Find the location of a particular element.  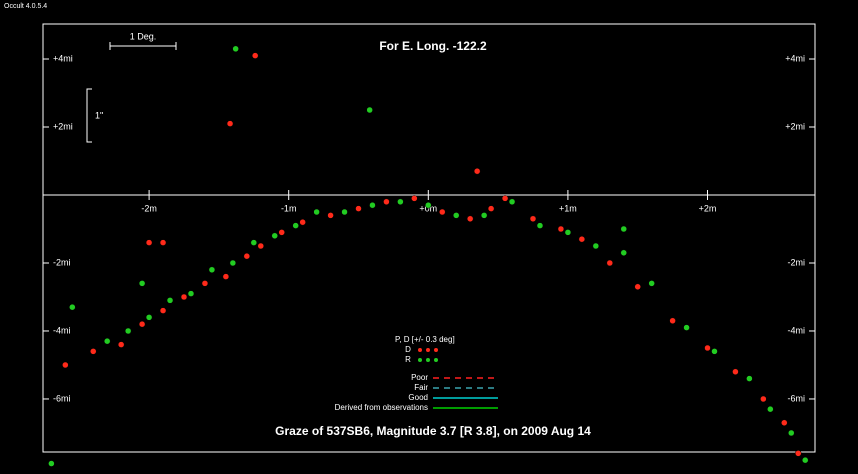

x-tick-label: -2m is located at coordinates (149, 208).